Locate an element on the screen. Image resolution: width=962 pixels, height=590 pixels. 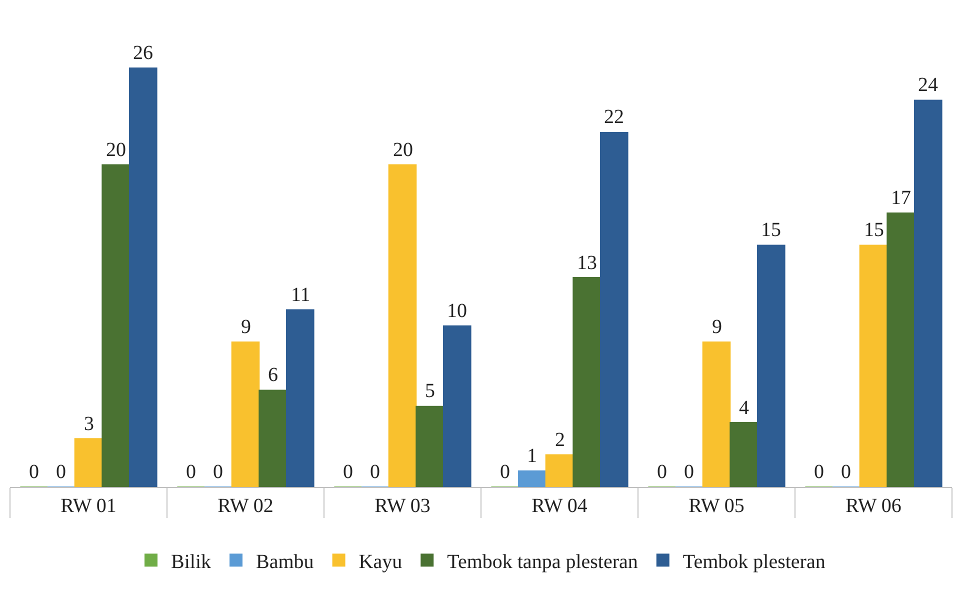
x-tick-label: RW 06 is located at coordinates (874, 506).